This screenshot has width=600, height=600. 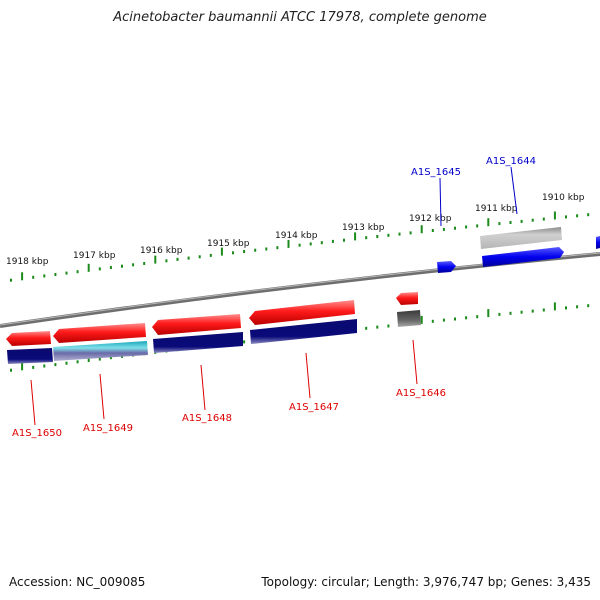 What do you see at coordinates (77, 582) in the screenshot?
I see `accession-text: Accession: NC_009085` at bounding box center [77, 582].